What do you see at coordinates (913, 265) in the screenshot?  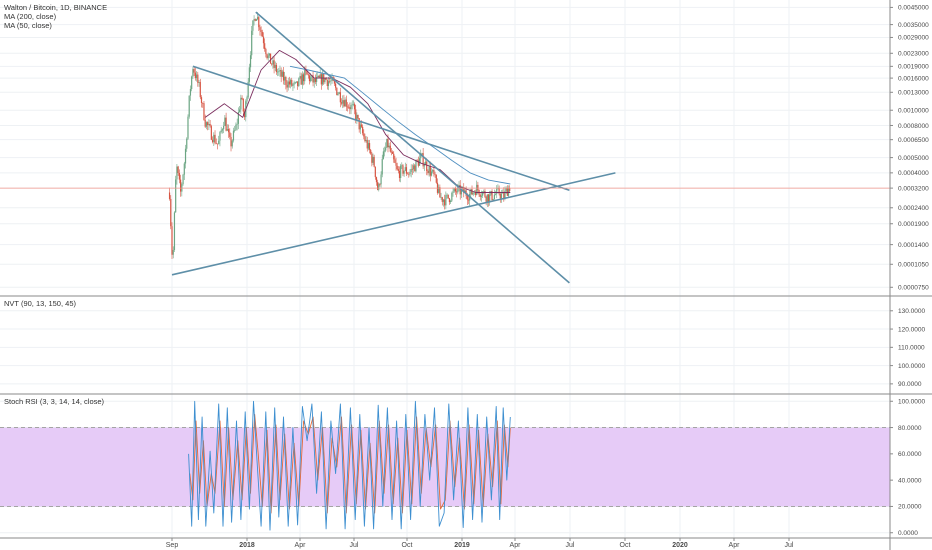 I see `price-tick-label: 0.0001050` at bounding box center [913, 265].